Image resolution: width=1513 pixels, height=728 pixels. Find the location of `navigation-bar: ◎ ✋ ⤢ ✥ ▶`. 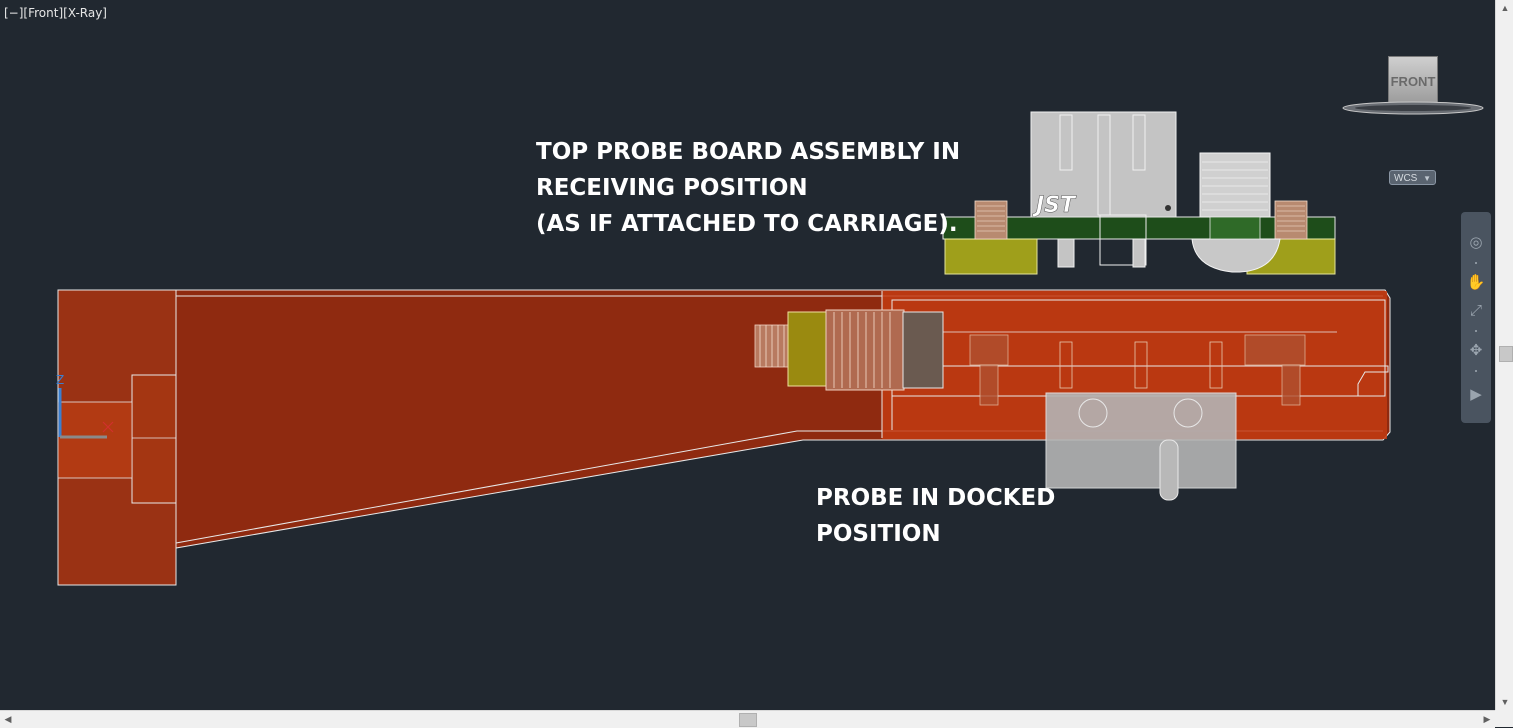

navigation-bar: ◎ ✋ ⤢ ✥ ▶ is located at coordinates (1476, 317).